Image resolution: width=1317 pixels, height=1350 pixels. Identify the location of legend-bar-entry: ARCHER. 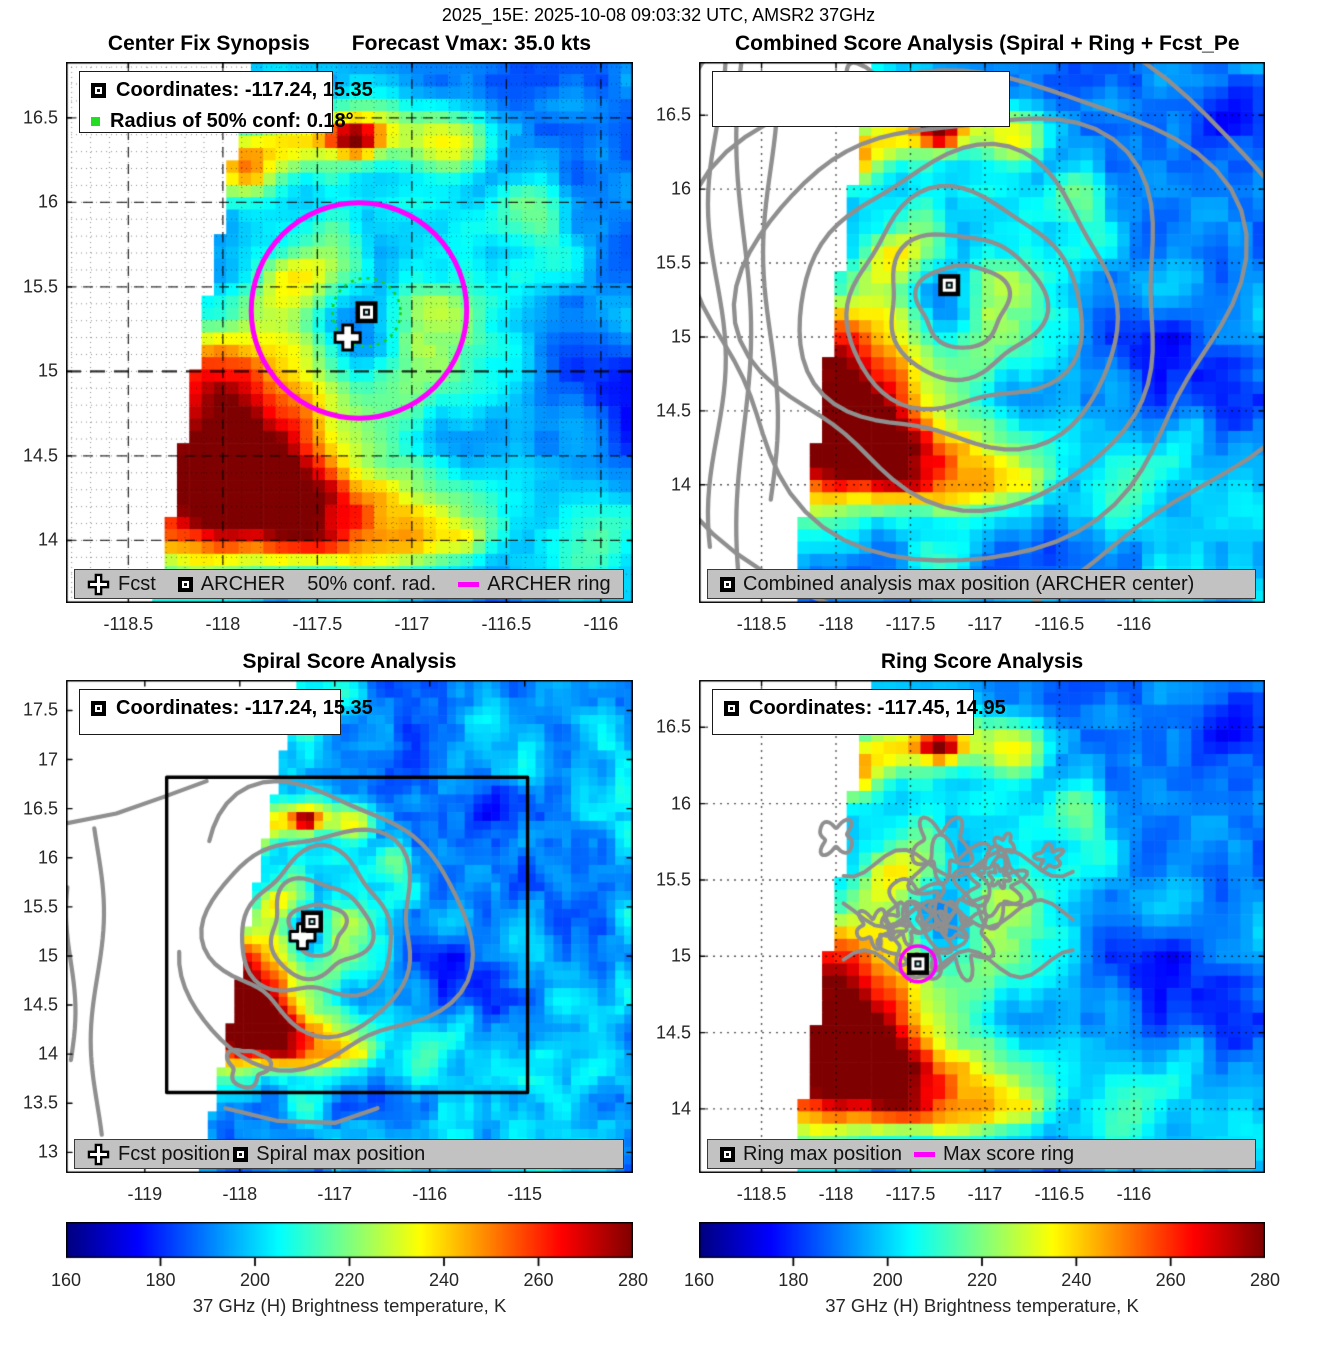
(231, 584).